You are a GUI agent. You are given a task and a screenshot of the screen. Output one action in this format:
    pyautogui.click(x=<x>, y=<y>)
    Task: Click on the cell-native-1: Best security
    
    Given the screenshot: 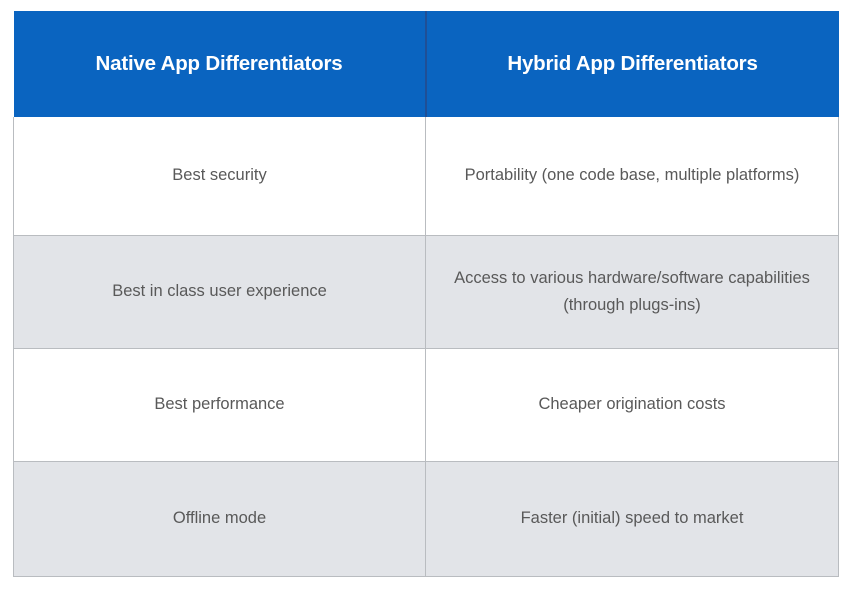 What is the action you would take?
    pyautogui.click(x=219, y=176)
    